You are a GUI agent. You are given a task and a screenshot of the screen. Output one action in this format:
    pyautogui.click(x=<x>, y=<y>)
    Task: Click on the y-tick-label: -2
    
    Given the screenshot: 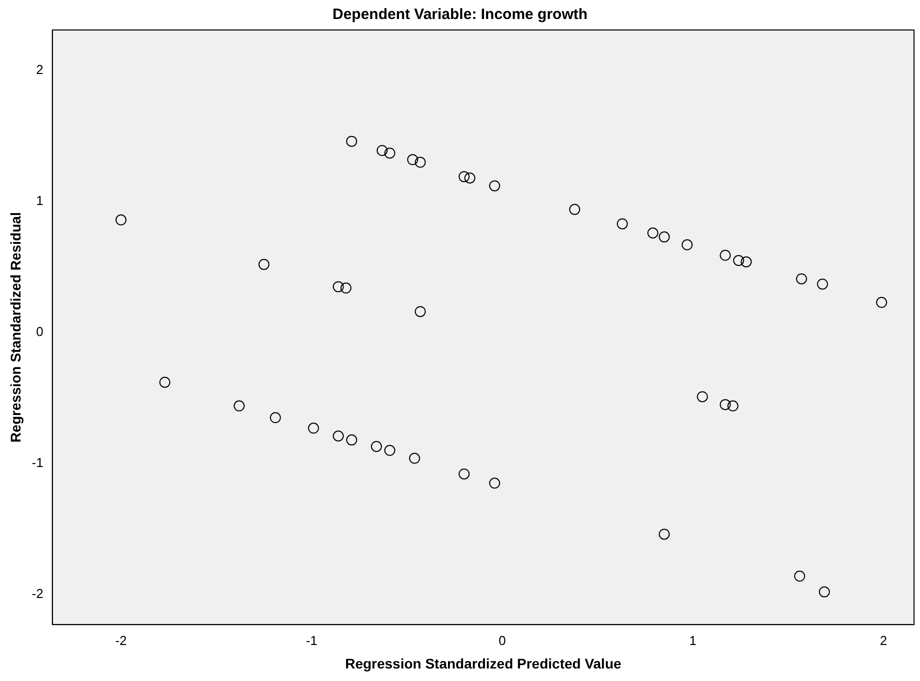 What is the action you would take?
    pyautogui.click(x=38, y=594)
    